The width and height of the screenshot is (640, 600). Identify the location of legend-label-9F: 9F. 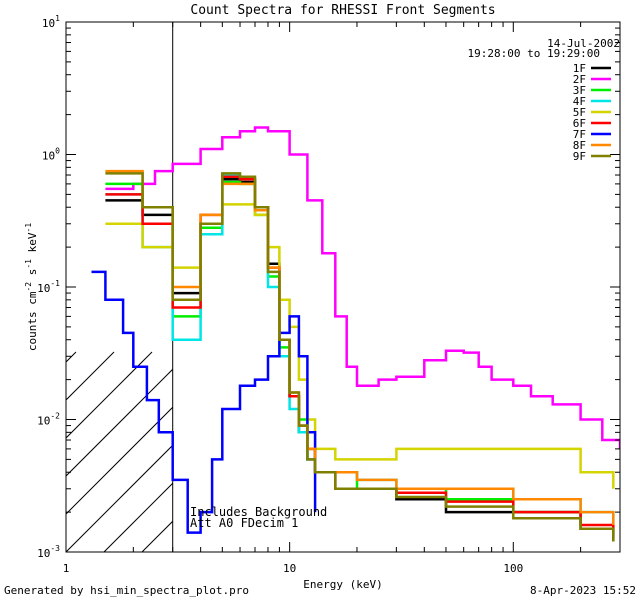
(579, 156).